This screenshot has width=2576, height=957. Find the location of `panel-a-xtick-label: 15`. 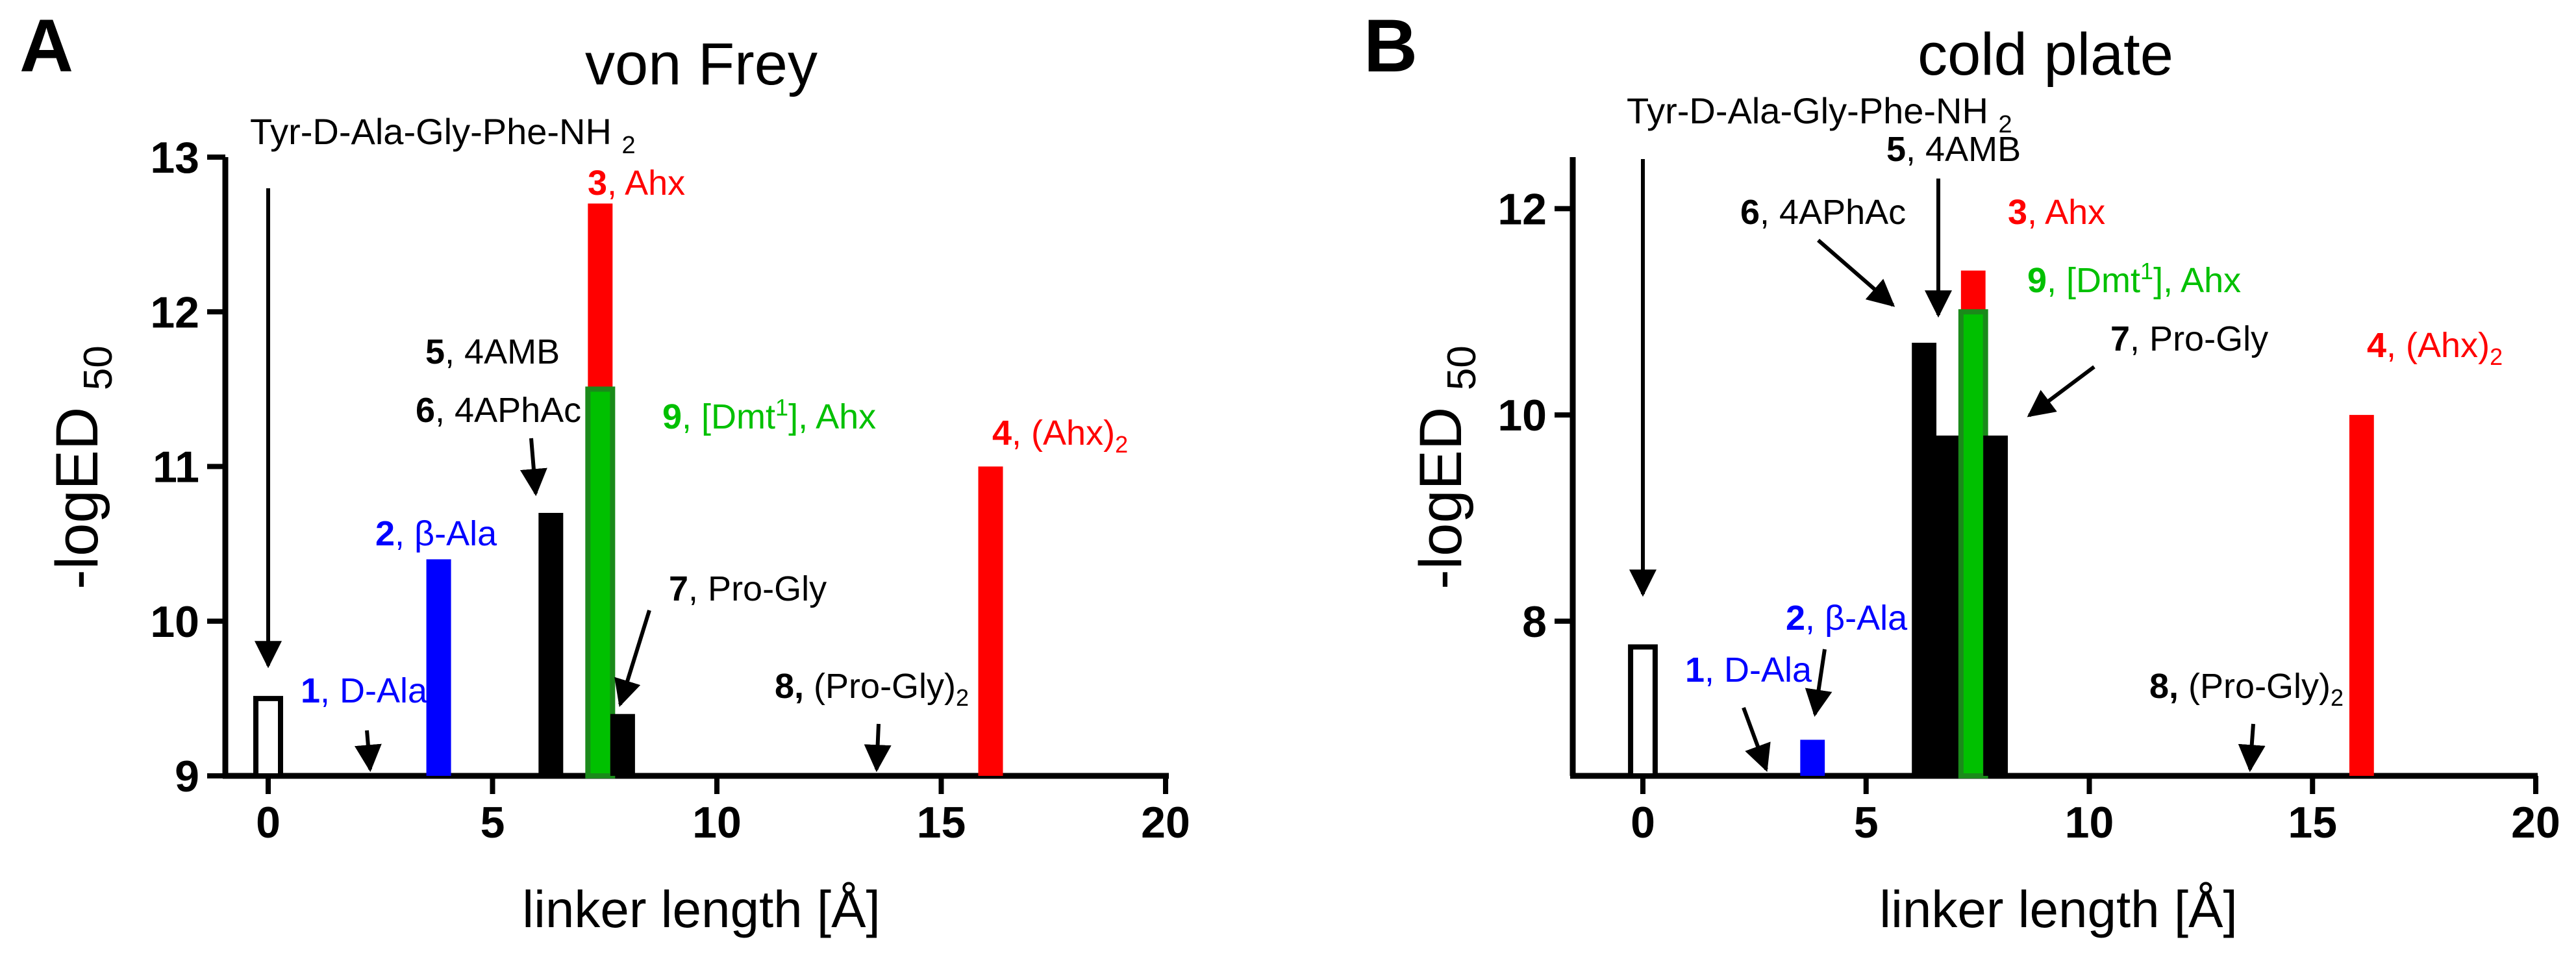

panel-a-xtick-label: 15 is located at coordinates (941, 822).